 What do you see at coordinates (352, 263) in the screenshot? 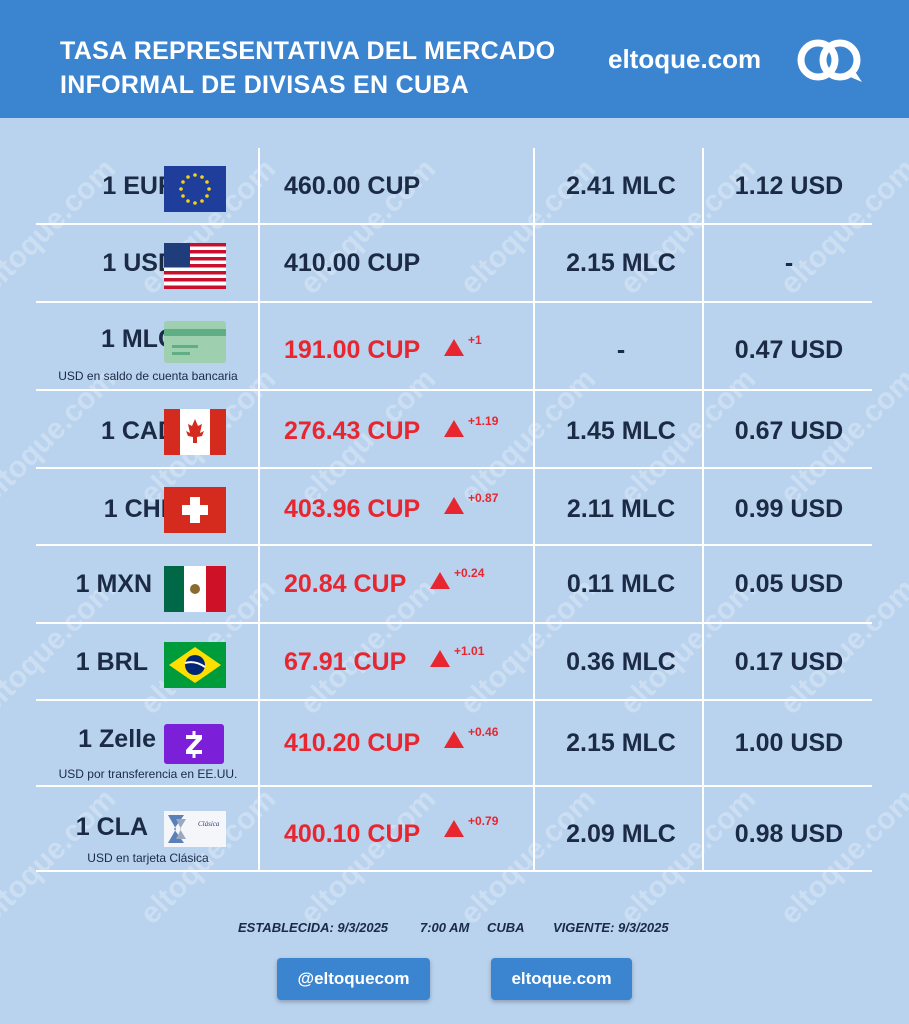
I see `cup-rate: 410.00 CUP` at bounding box center [352, 263].